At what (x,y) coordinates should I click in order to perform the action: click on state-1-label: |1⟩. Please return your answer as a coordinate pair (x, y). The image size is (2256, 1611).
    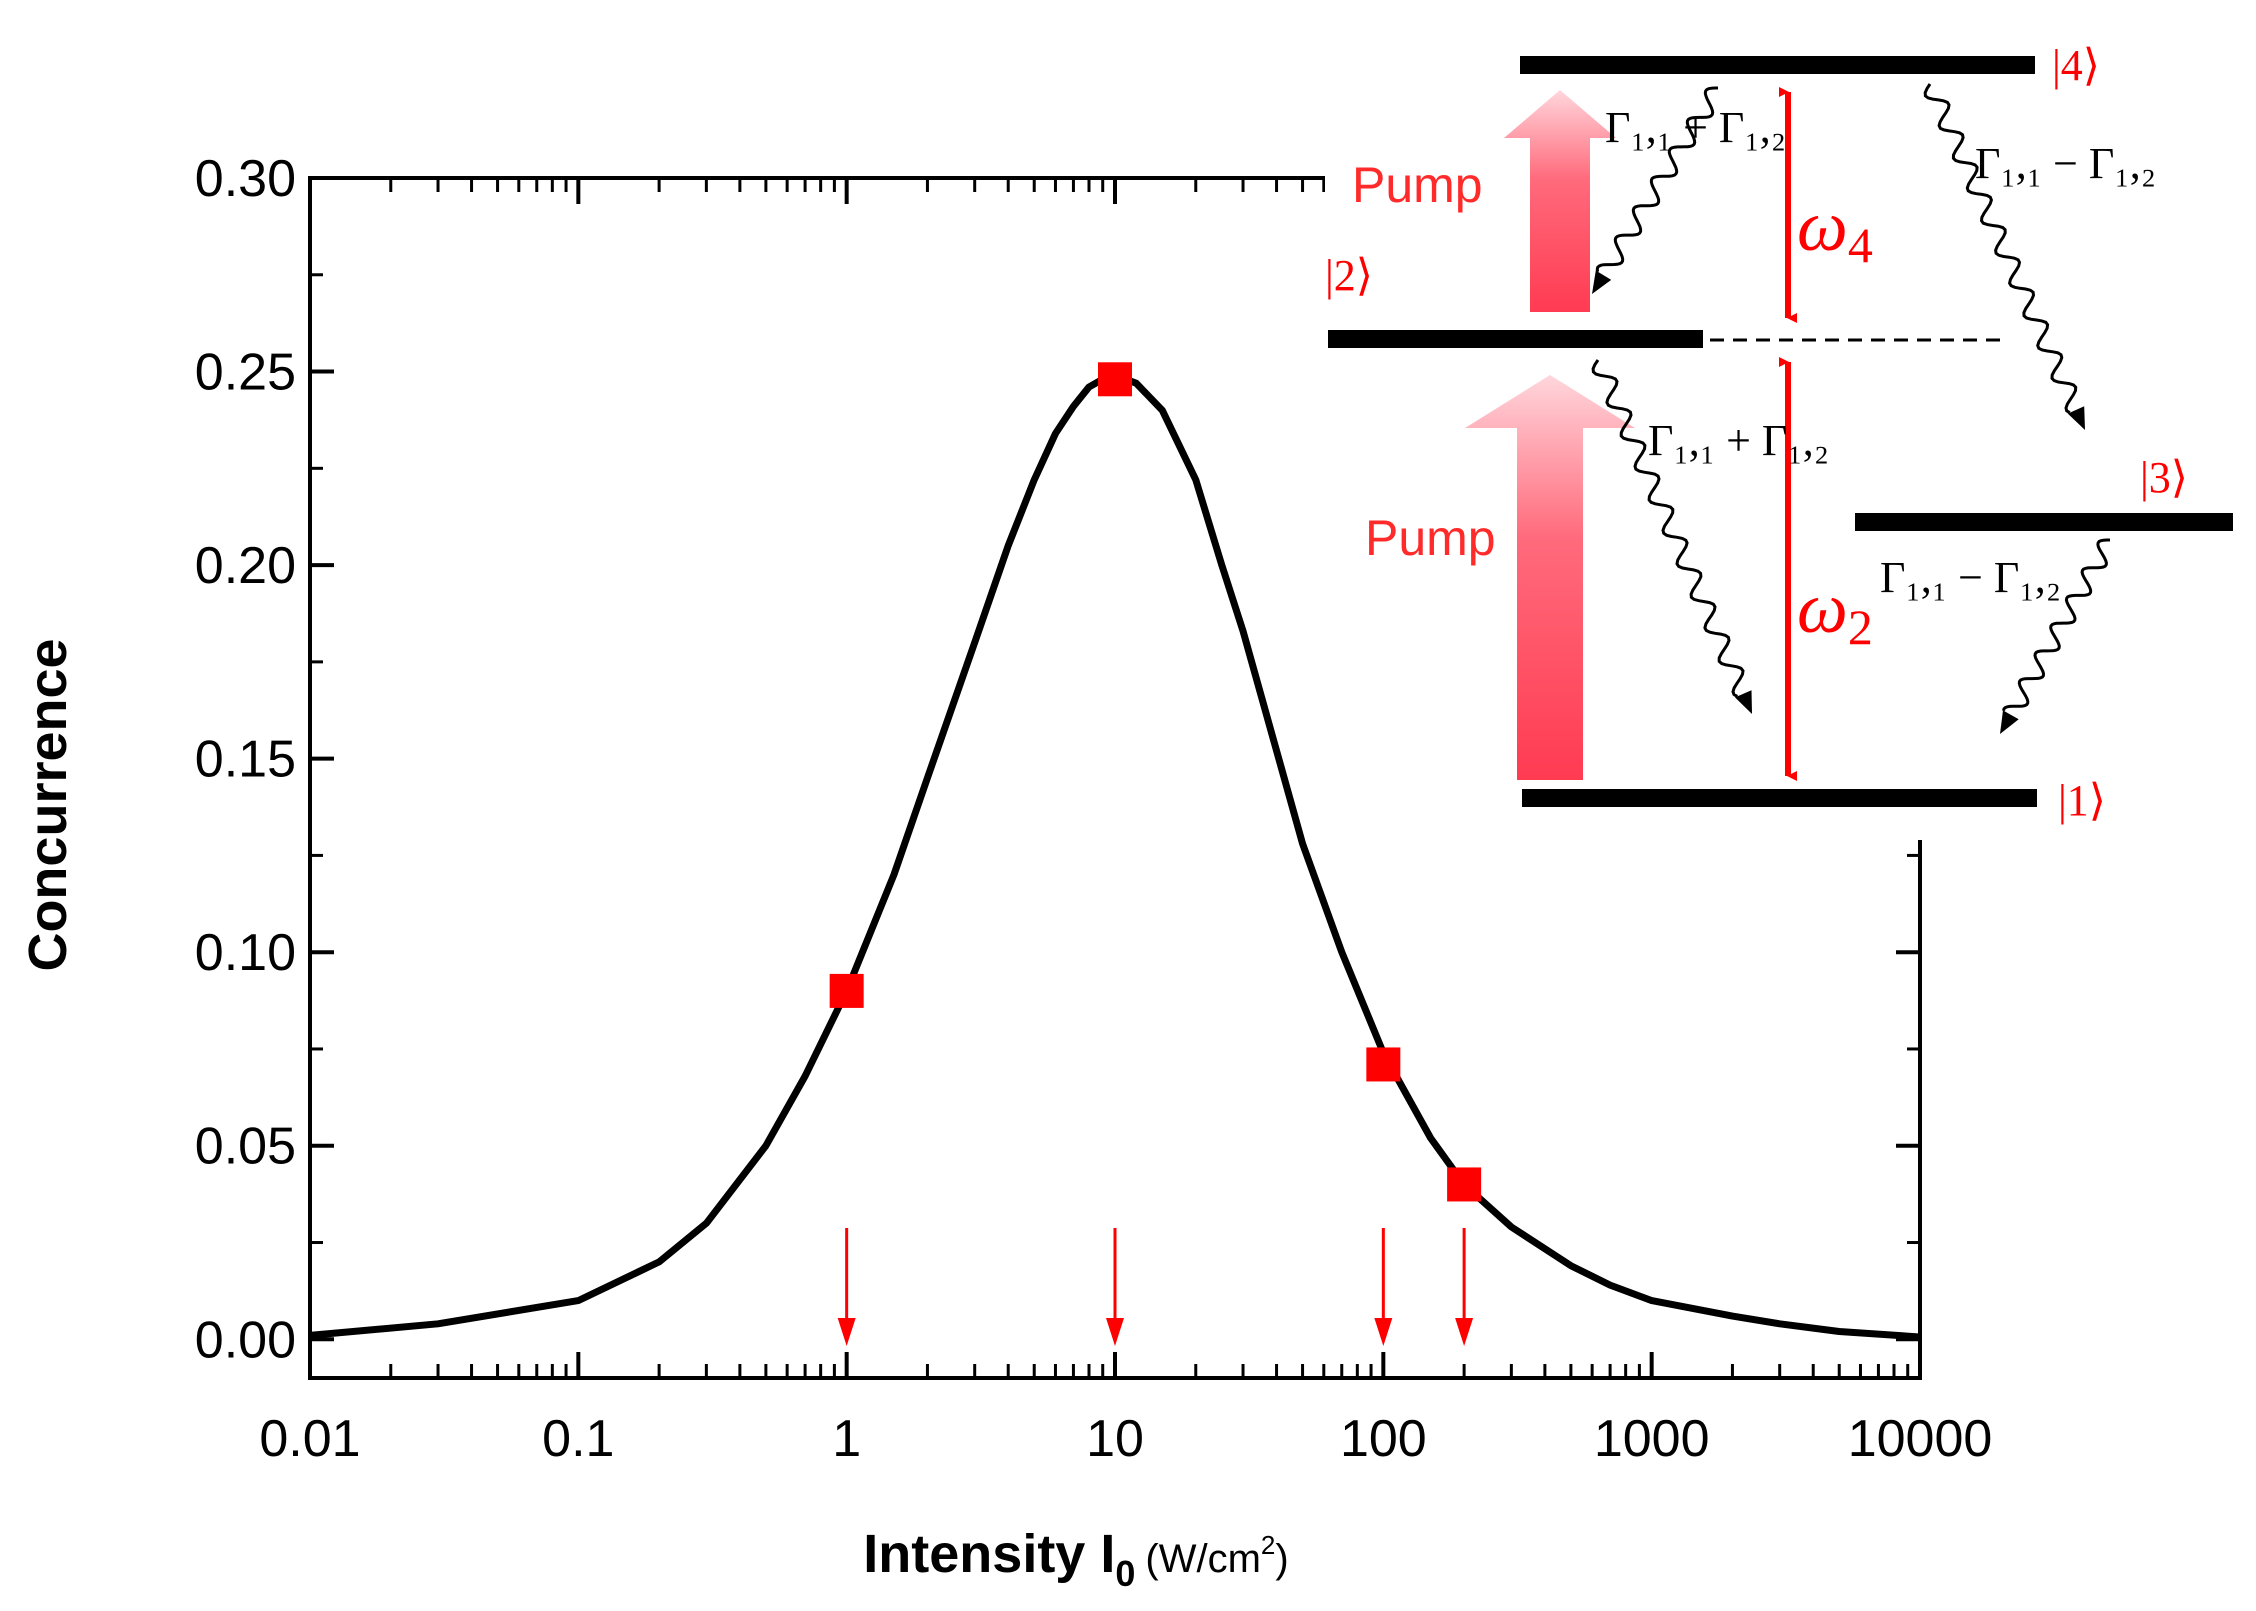
    Looking at the image, I should click on (2082, 800).